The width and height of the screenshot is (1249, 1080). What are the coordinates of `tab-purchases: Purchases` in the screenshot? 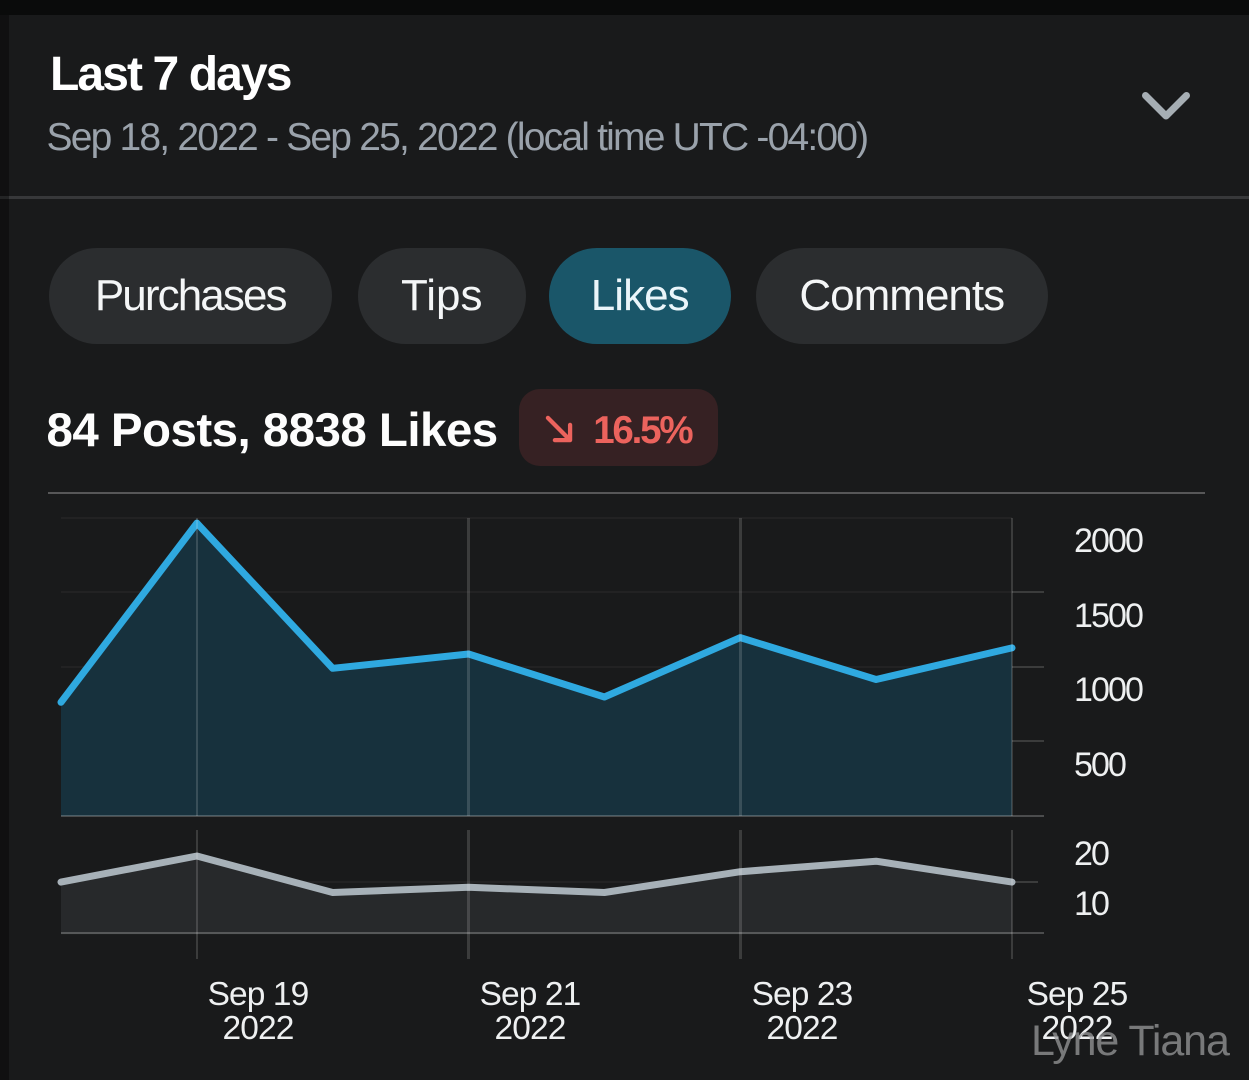 It's located at (190, 295).